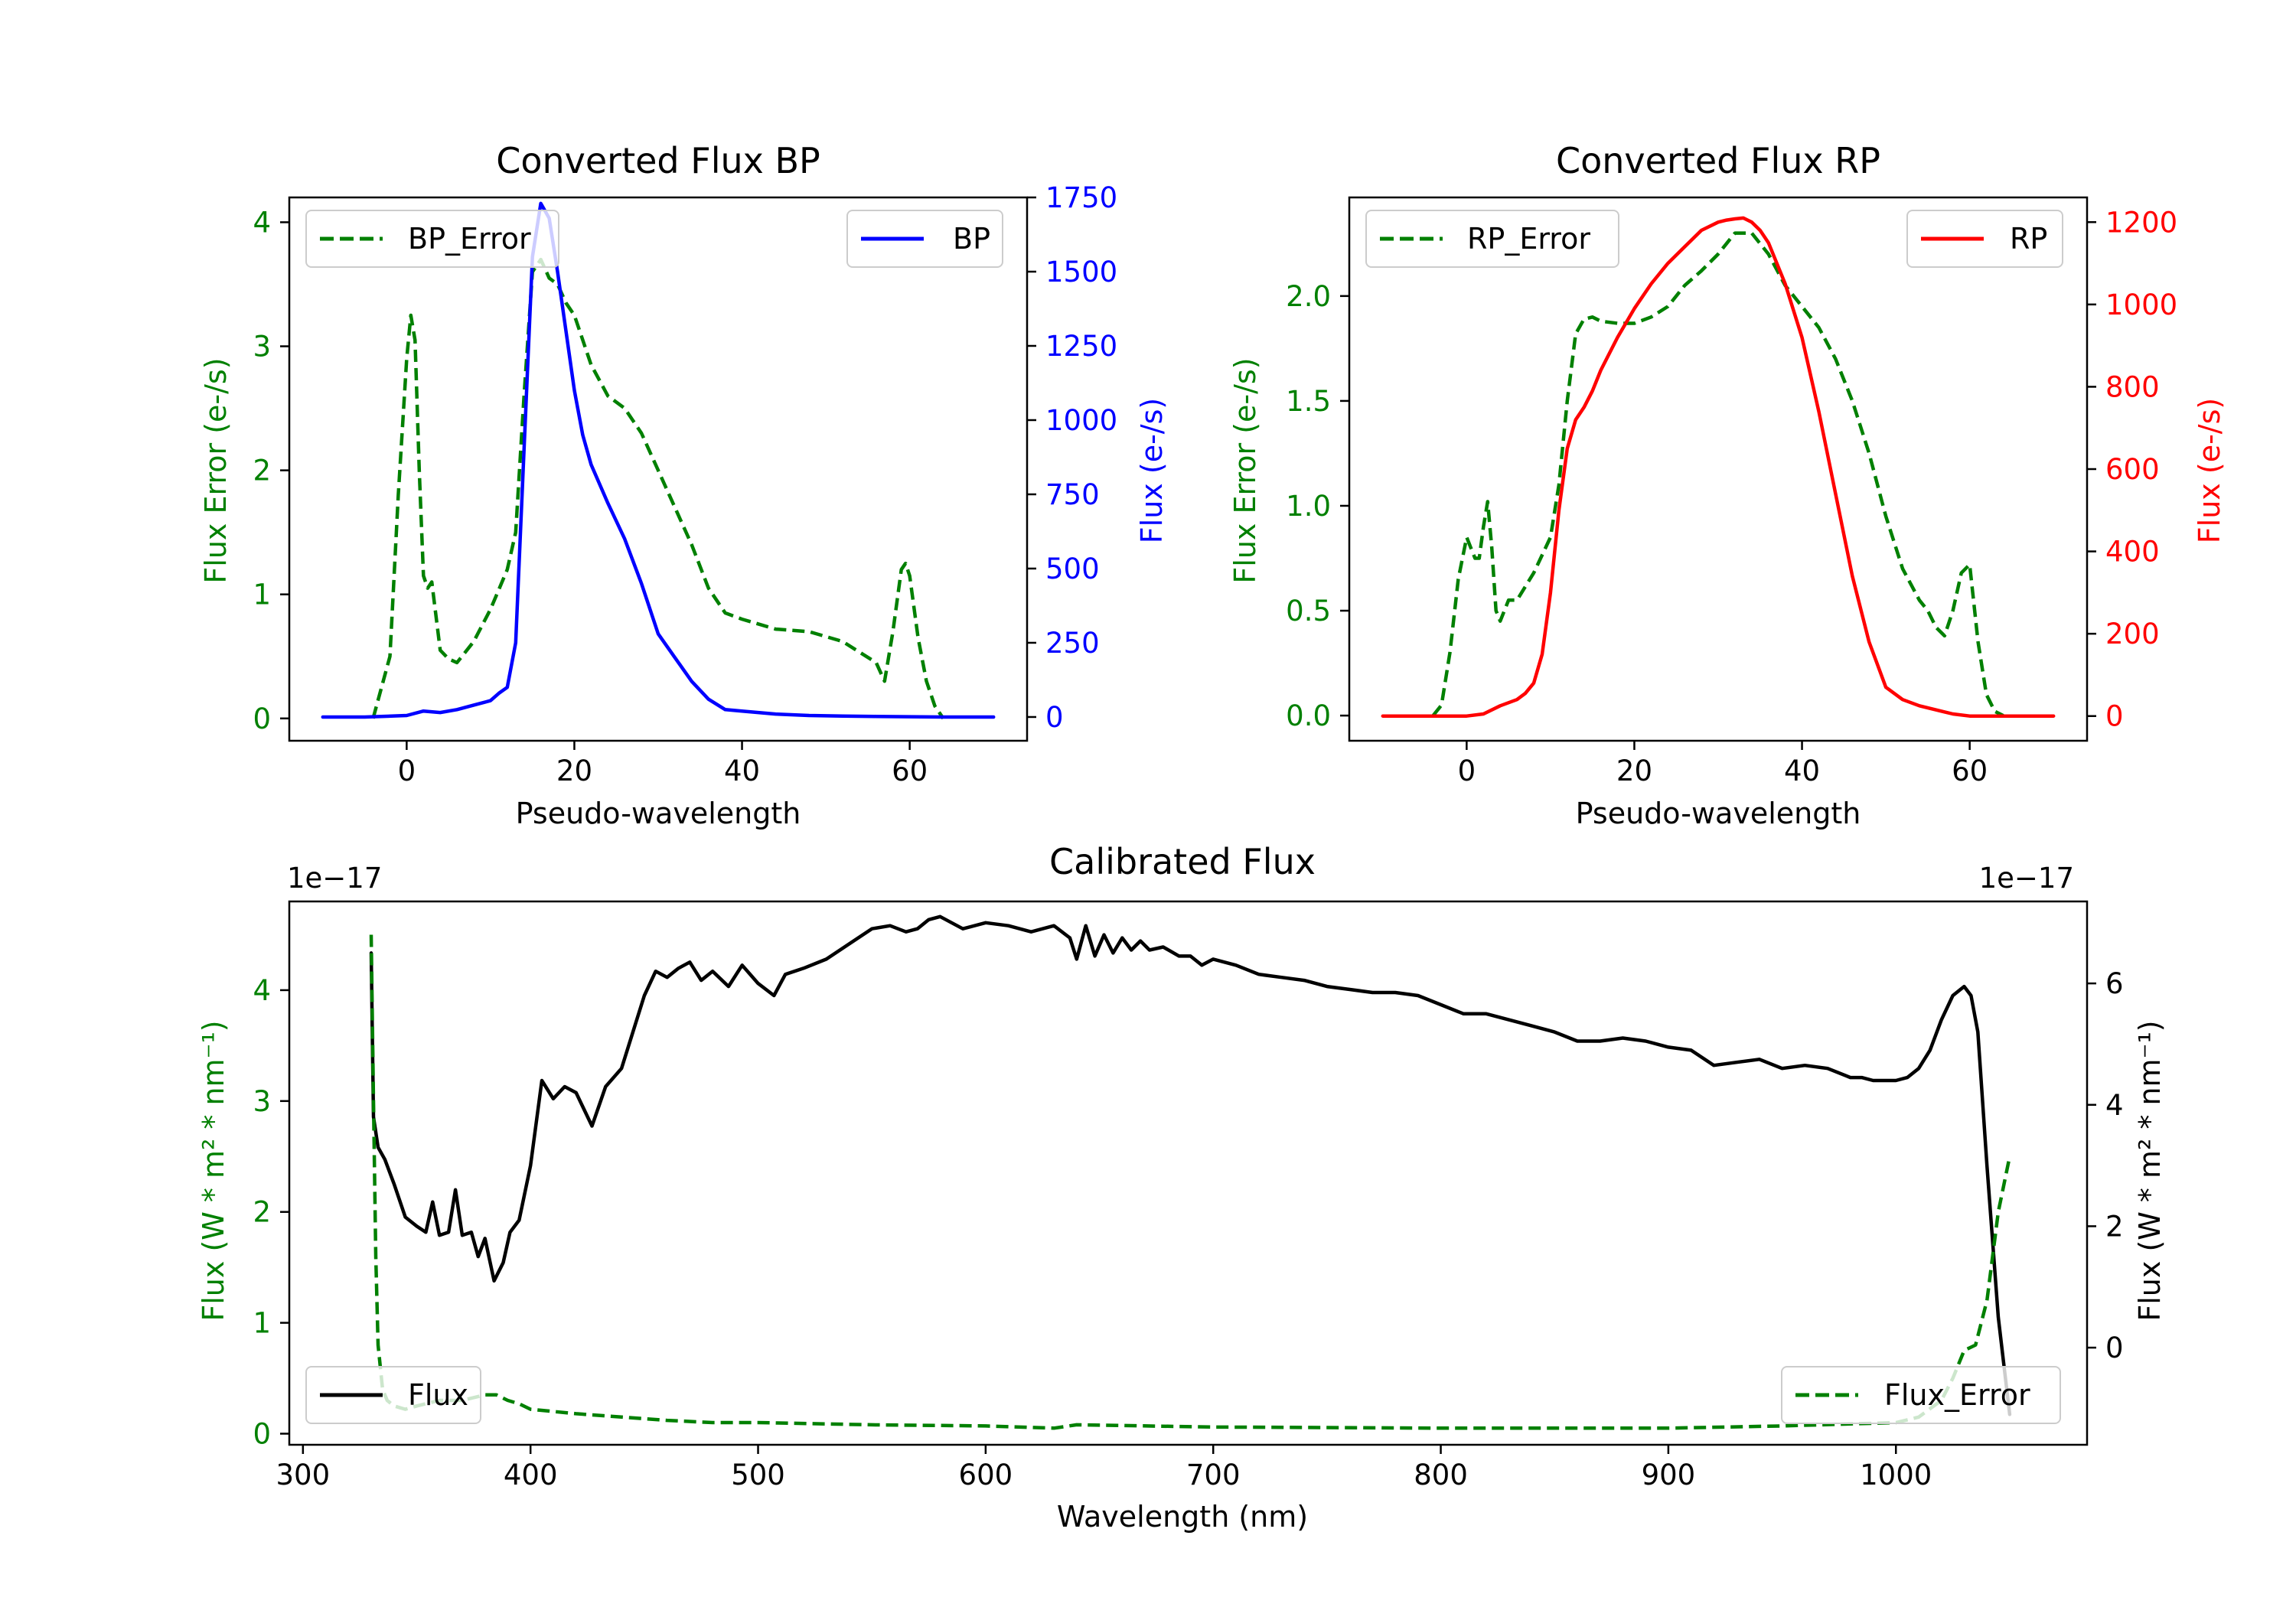 This screenshot has height=1607, width=2296. Describe the element at coordinates (438, 1395) in the screenshot. I see `legend-left-label: Flux` at that location.